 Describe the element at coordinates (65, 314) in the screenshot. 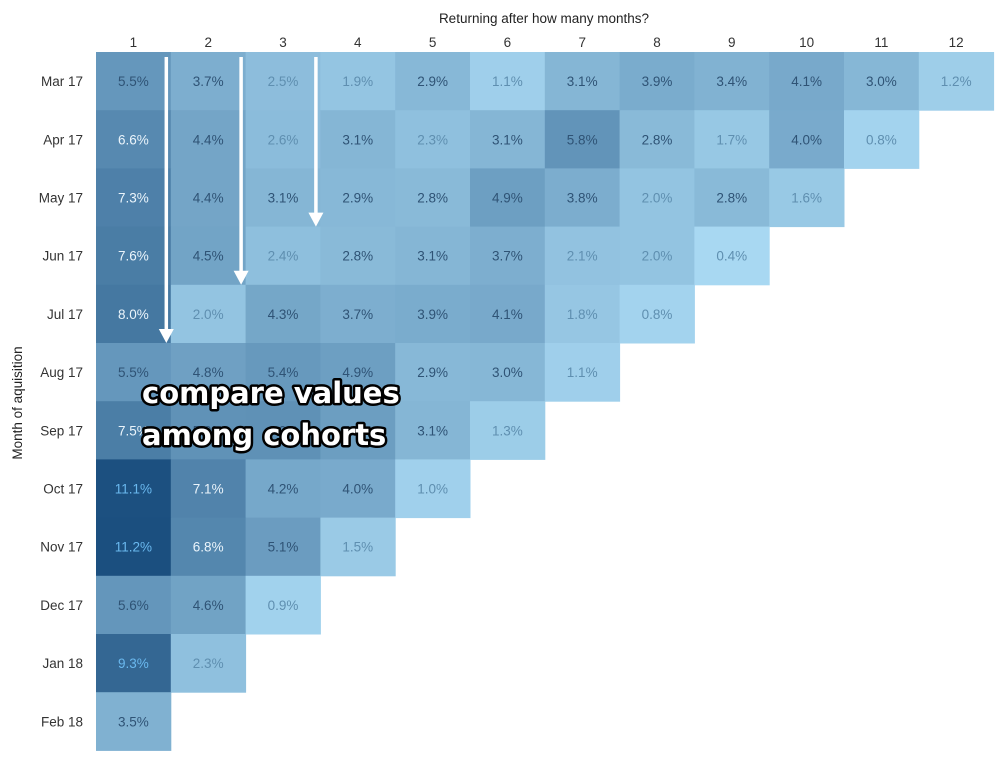

I see `y-tick-label: Jul 17` at that location.